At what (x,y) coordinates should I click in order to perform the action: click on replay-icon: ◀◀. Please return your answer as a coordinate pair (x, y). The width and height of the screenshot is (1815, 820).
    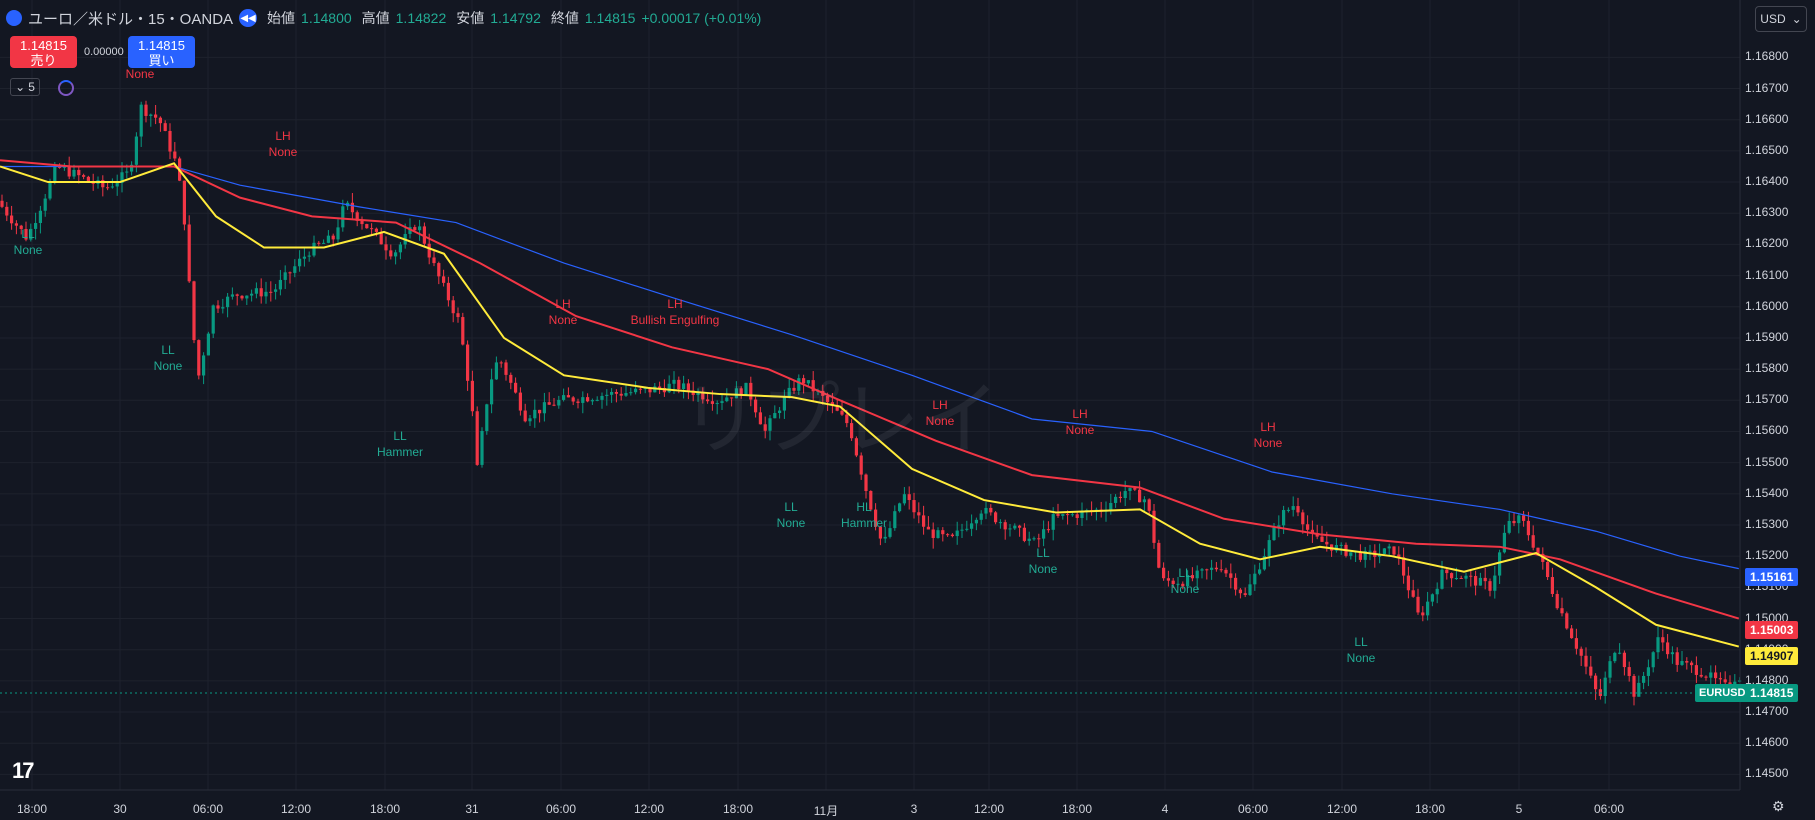
    Looking at the image, I should click on (248, 18).